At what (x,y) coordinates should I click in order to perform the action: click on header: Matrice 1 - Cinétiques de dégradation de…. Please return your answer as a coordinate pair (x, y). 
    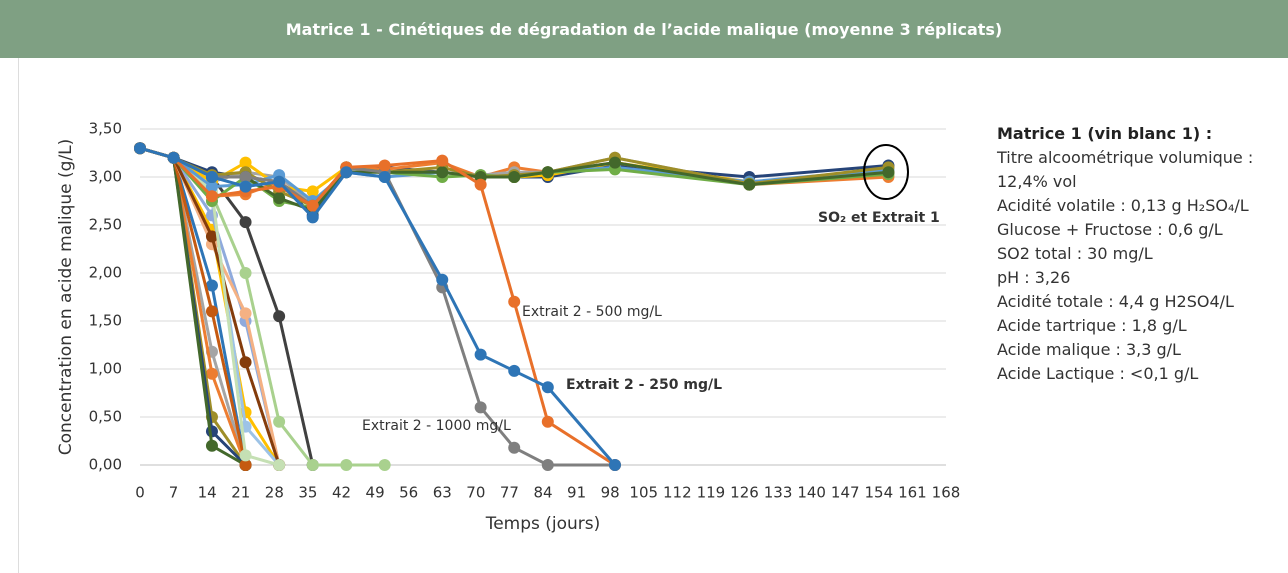
    Looking at the image, I should click on (644, 29).